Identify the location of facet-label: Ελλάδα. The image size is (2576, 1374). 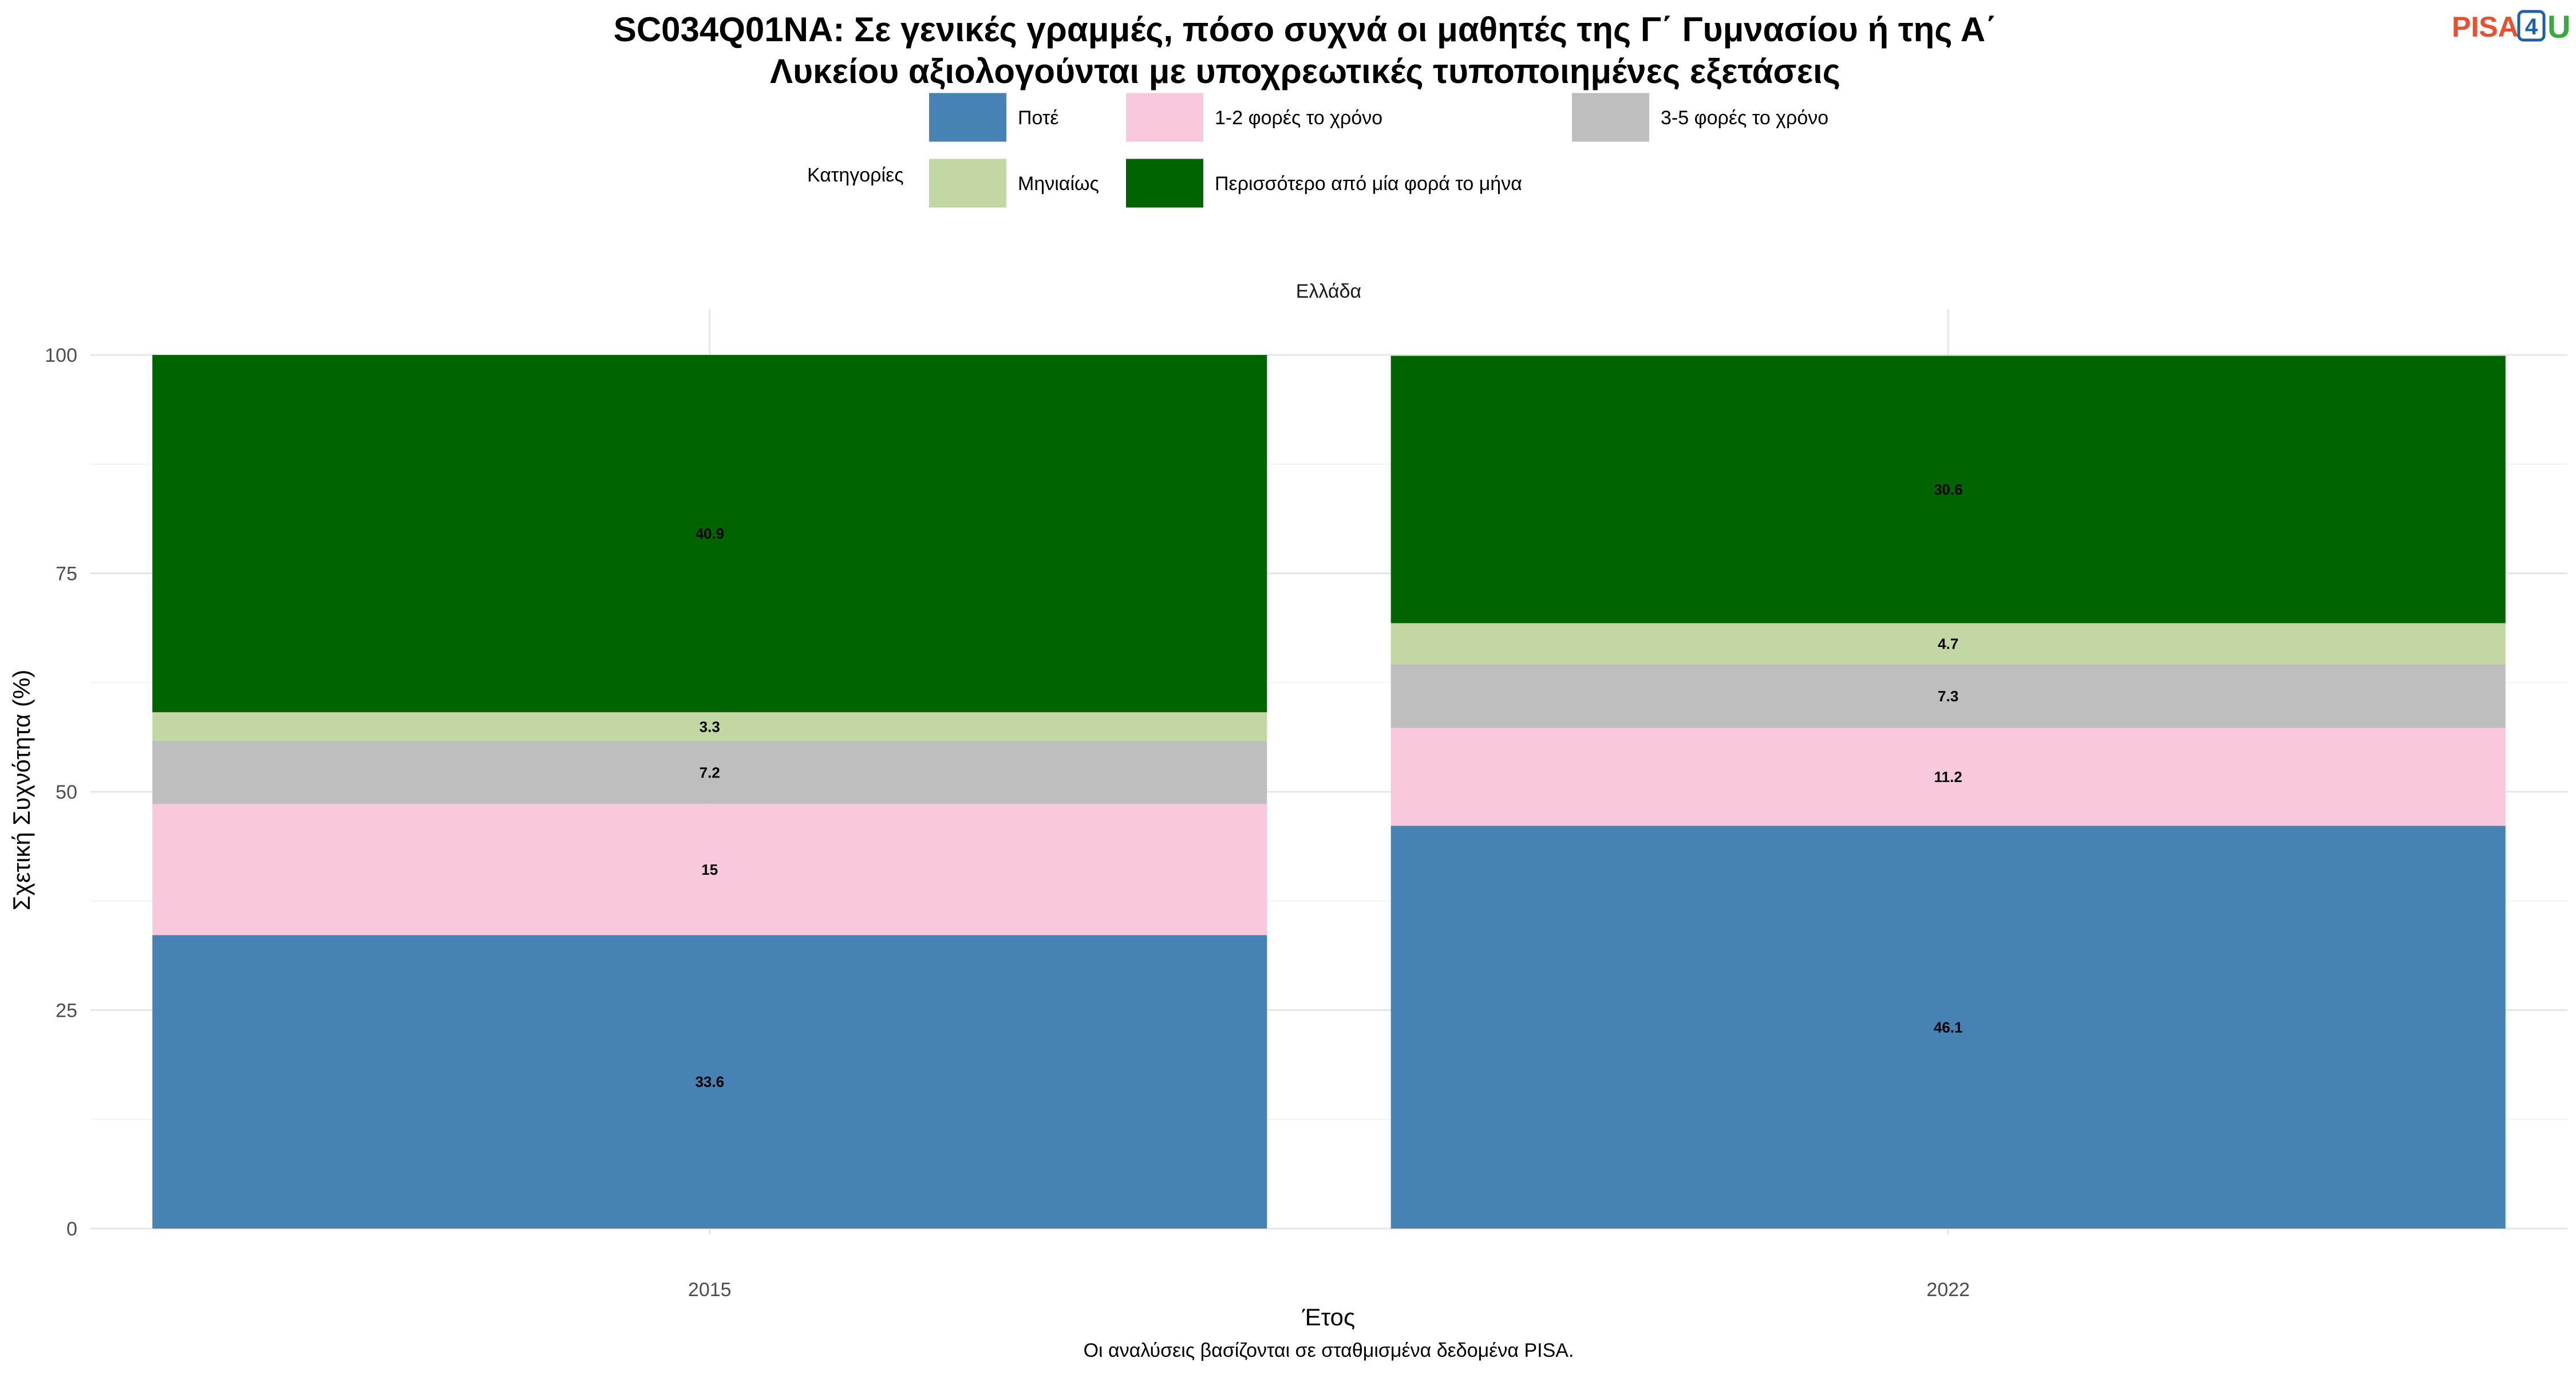
(1328, 291).